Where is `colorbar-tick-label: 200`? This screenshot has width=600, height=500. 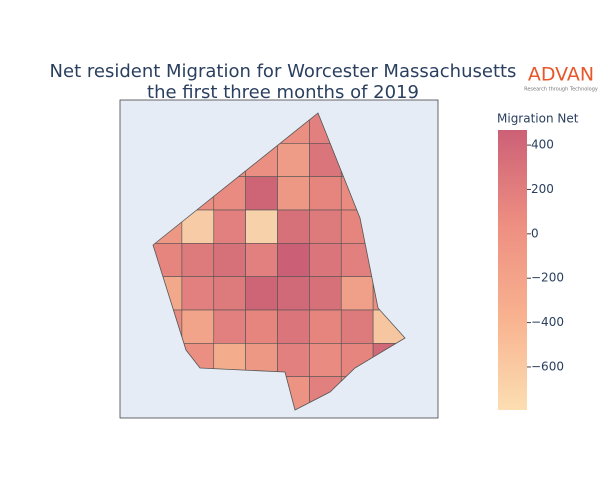
colorbar-tick-label: 200 is located at coordinates (542, 189).